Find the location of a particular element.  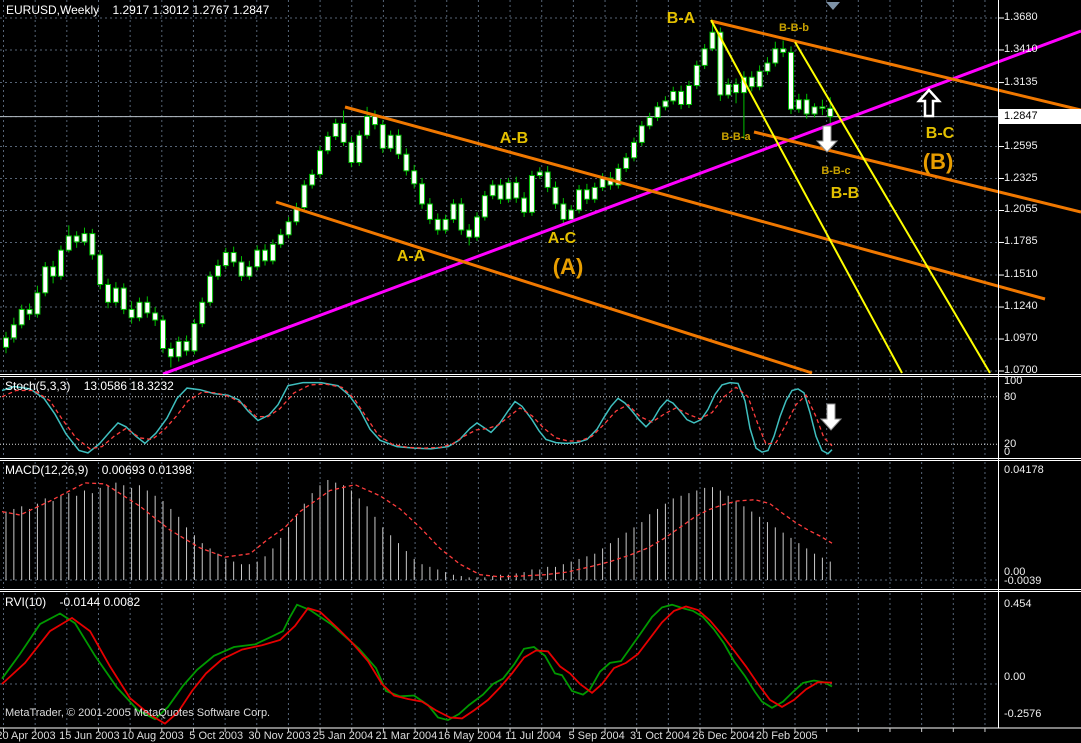

rvi-axis-label: 0.00 is located at coordinates (1015, 677).